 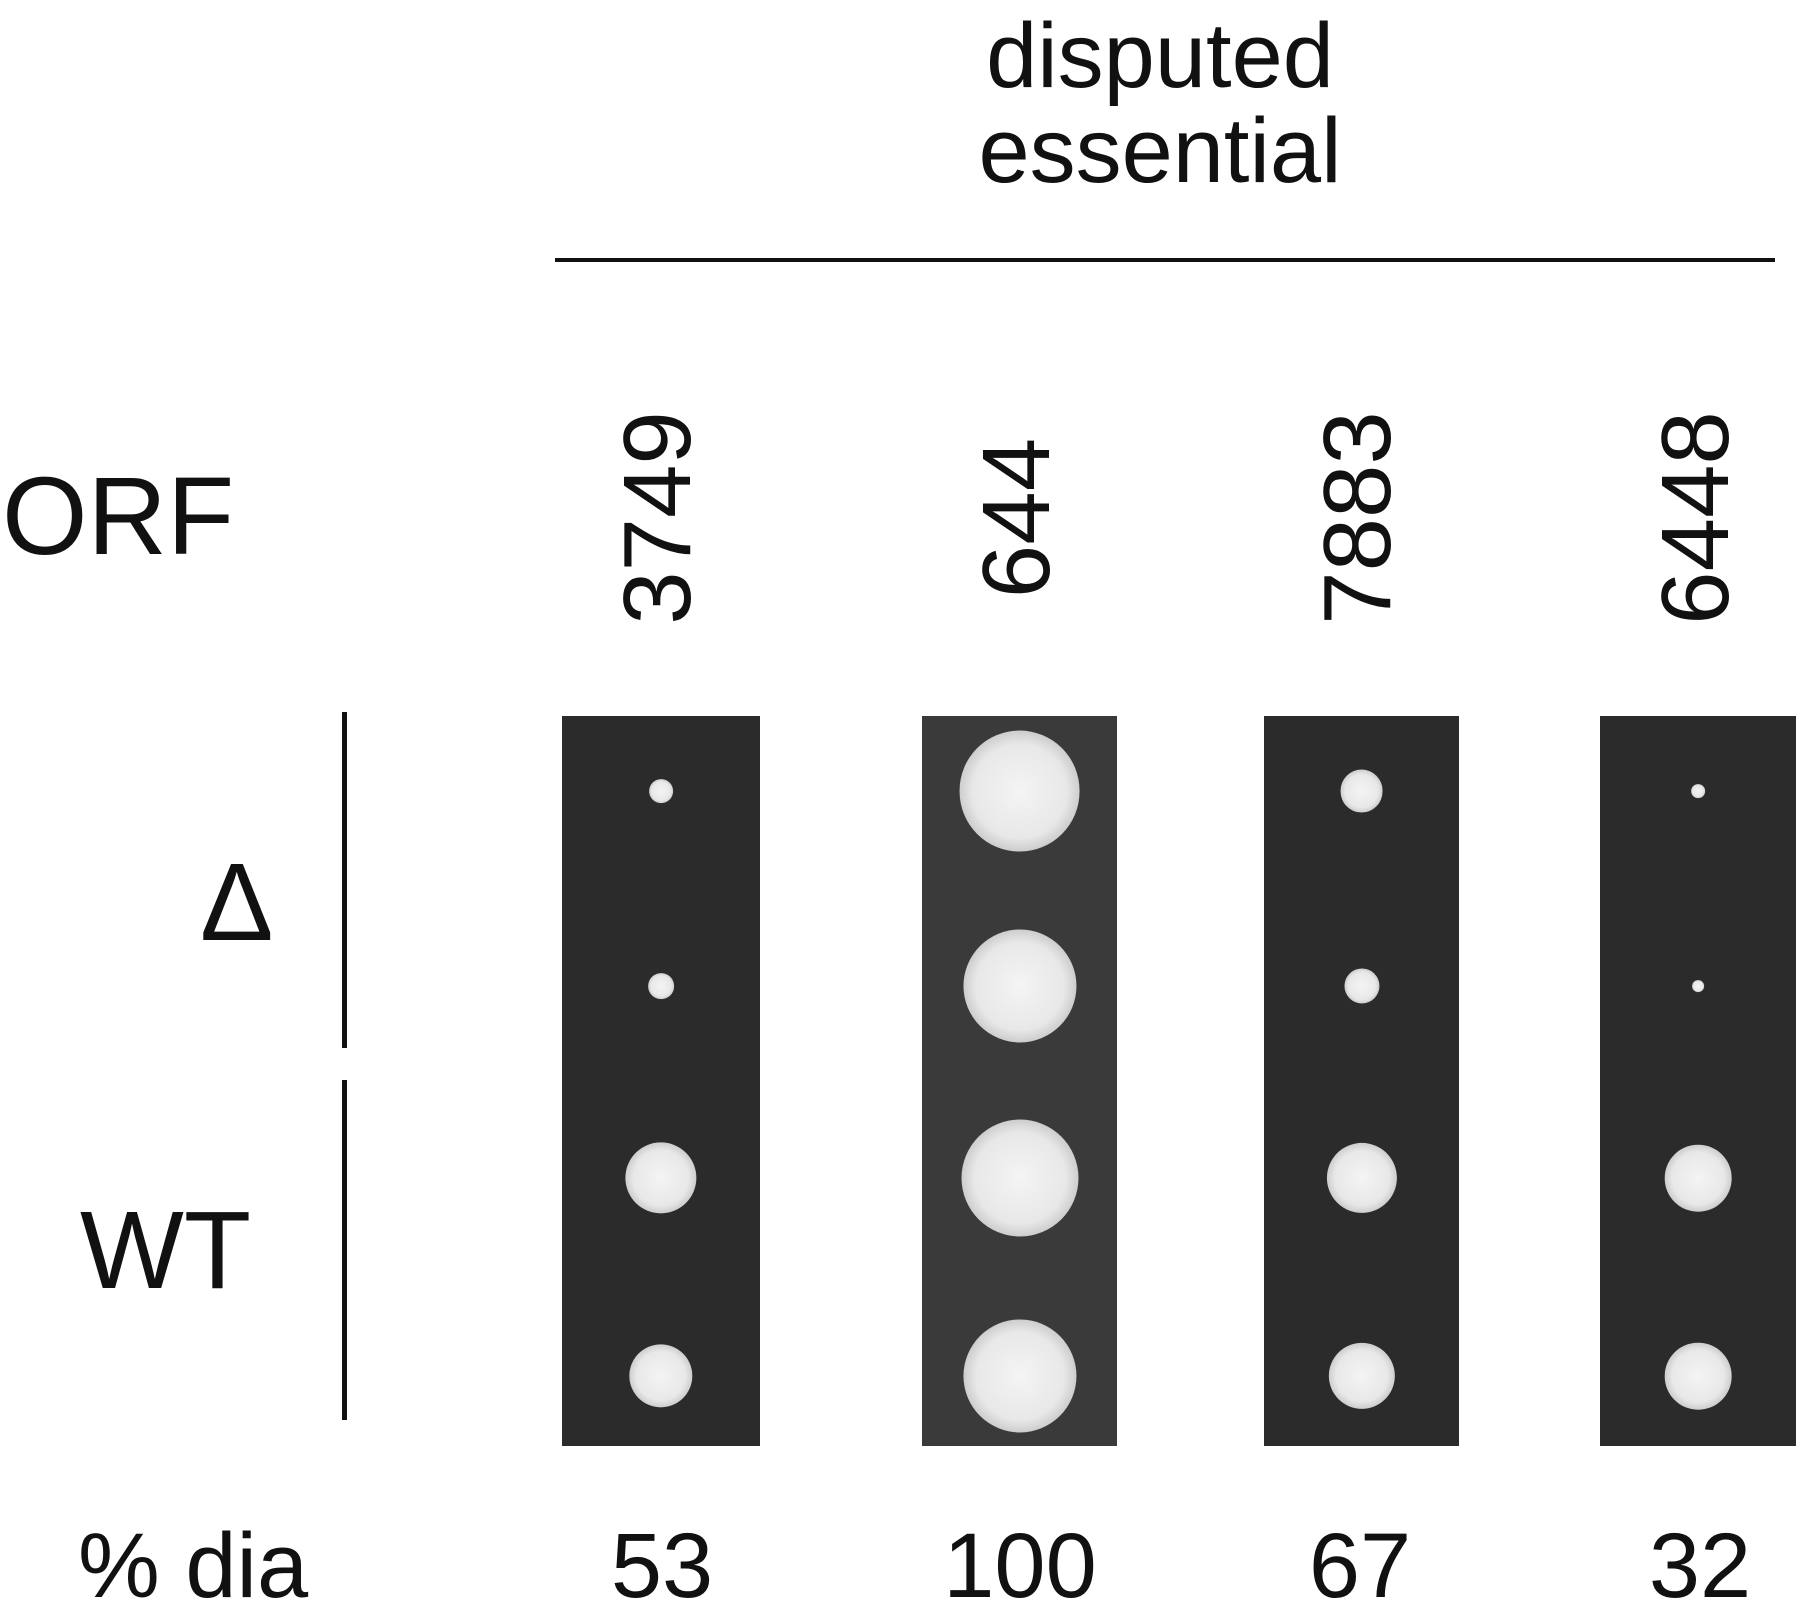 I want to click on wt-row-label: WT, so click(x=166, y=1250).